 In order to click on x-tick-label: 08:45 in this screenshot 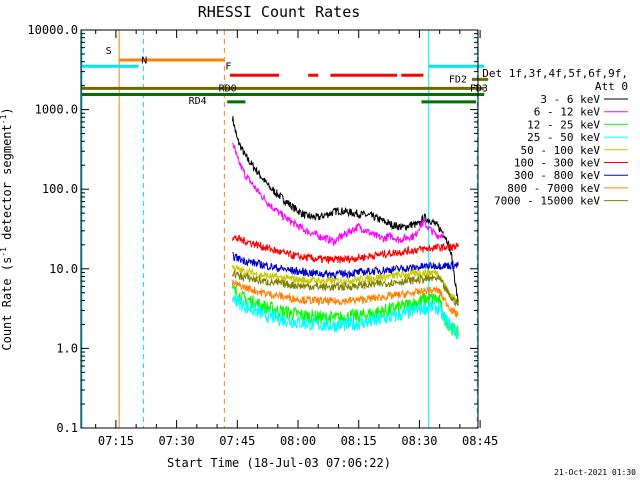, I will do `click(480, 441)`.